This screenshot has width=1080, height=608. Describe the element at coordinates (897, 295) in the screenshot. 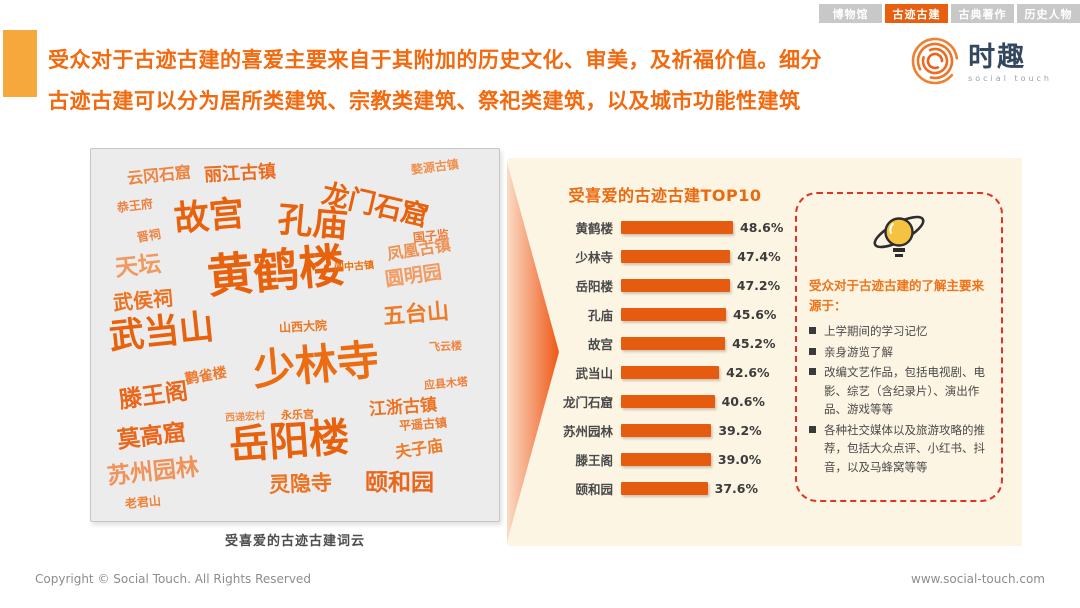

I see `insight-heading: 受众对于古迹古建的了解主要来源于：` at that location.